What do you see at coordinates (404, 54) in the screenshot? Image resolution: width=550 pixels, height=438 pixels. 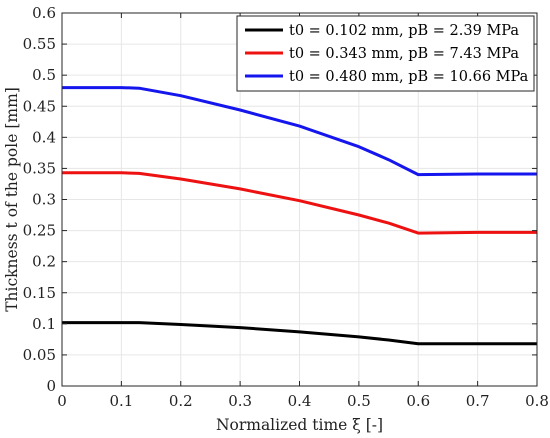 I see `legend-entry-2: t0 = 0.343 mm, pB = 7.43 MPa` at bounding box center [404, 54].